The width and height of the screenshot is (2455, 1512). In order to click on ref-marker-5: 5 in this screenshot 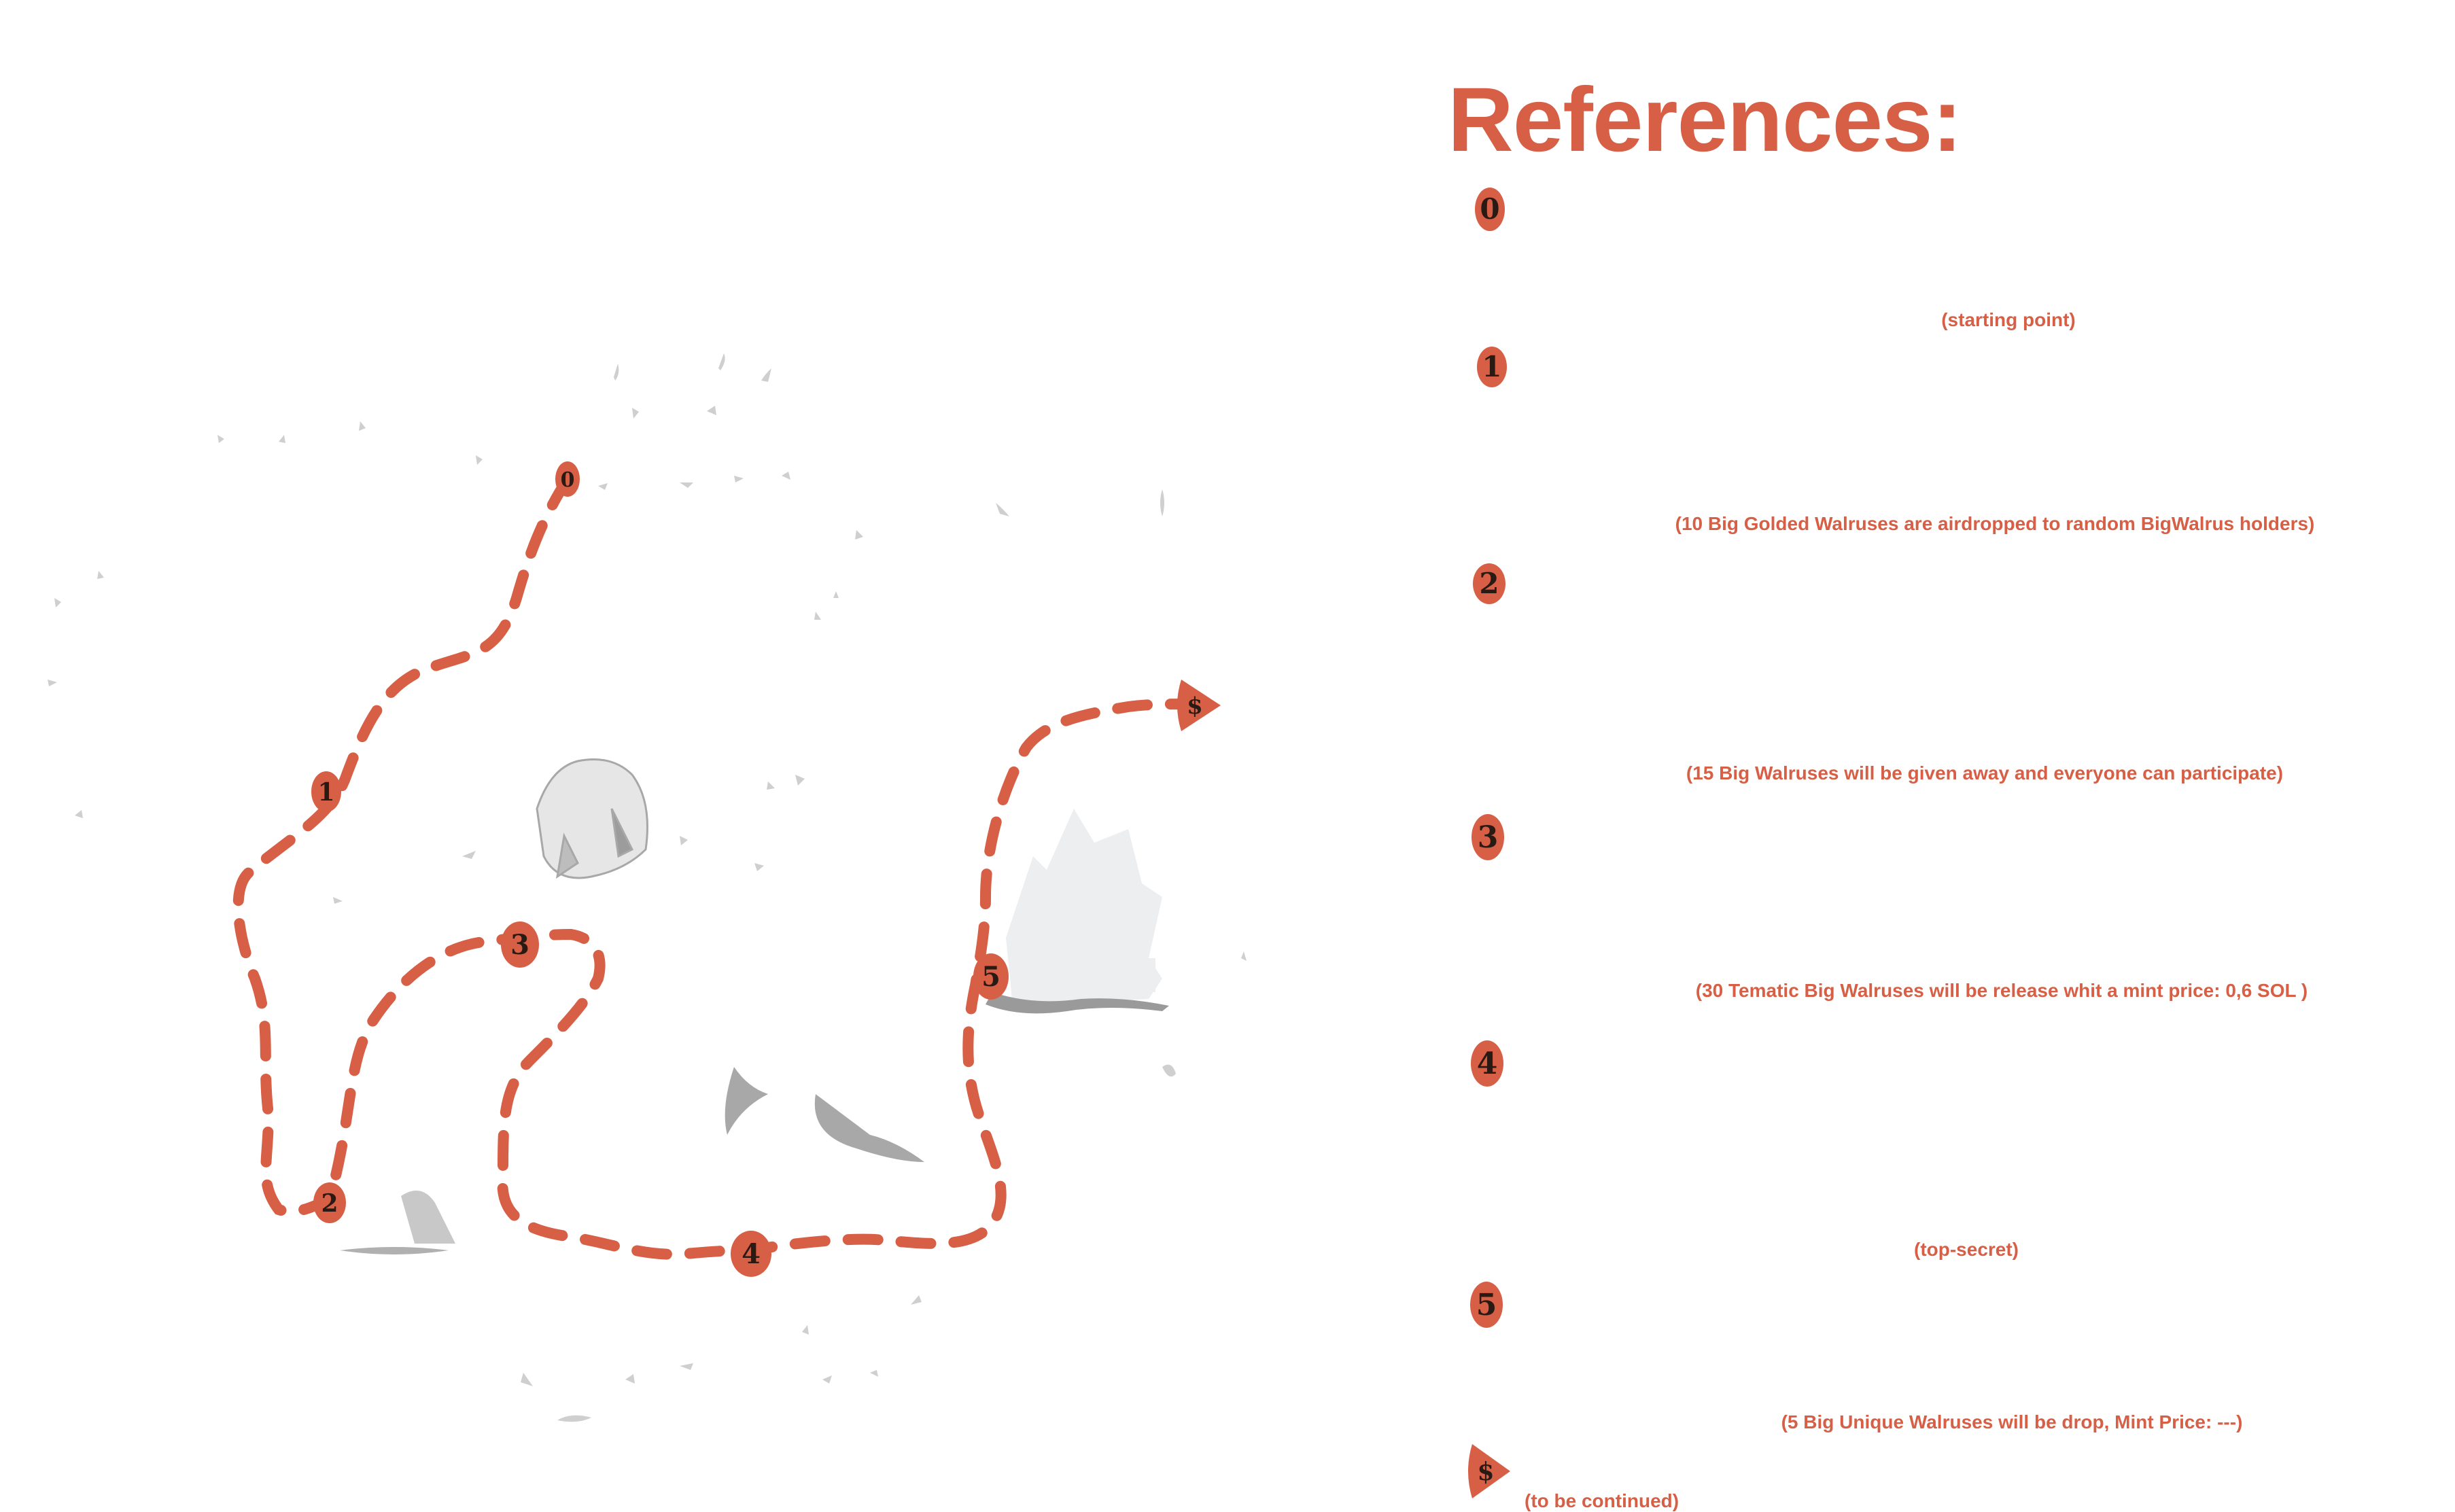, I will do `click(1486, 1305)`.